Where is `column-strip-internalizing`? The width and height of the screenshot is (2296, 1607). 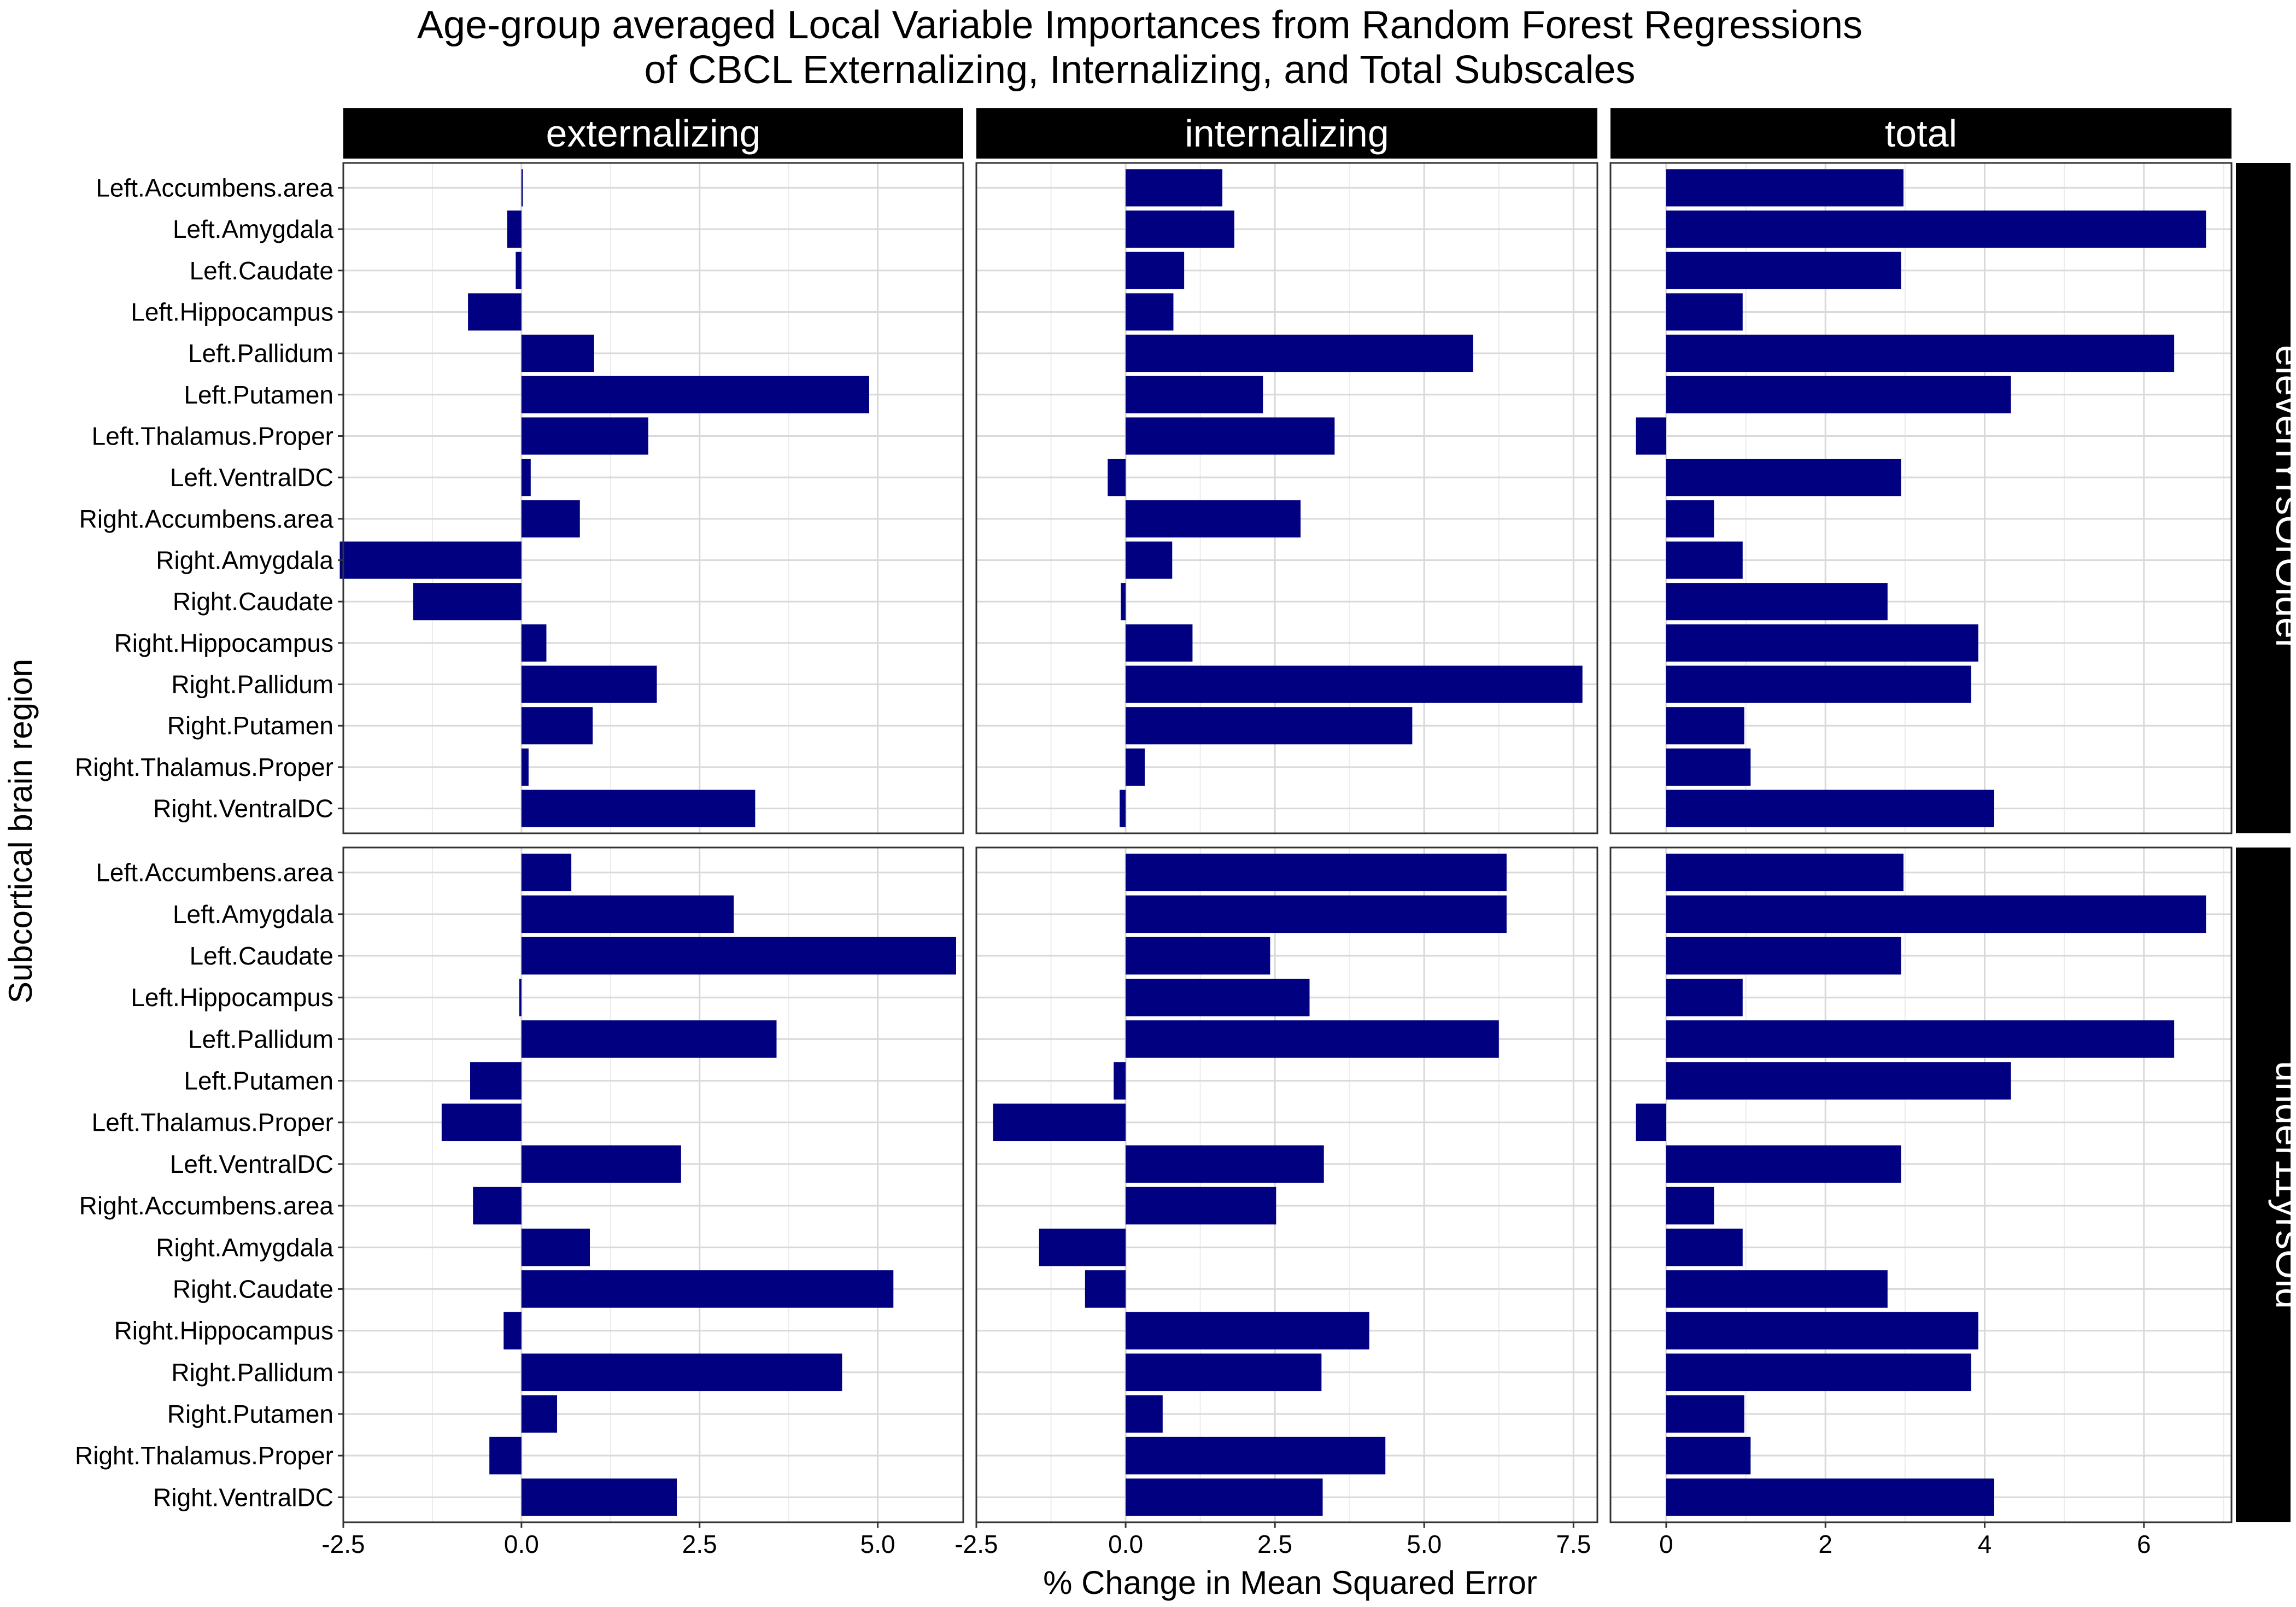 column-strip-internalizing is located at coordinates (1286, 133).